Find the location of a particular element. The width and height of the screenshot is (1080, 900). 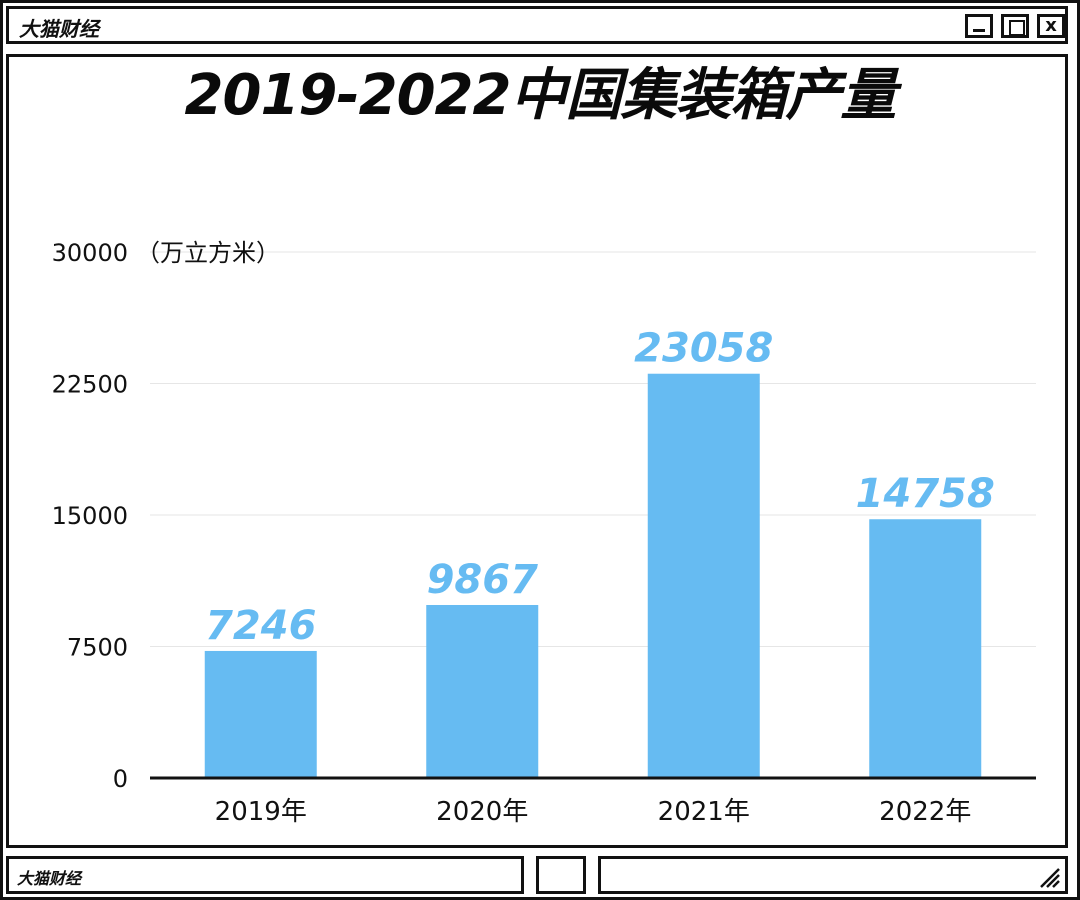

y-tick-label: 30000 is located at coordinates (90, 253).